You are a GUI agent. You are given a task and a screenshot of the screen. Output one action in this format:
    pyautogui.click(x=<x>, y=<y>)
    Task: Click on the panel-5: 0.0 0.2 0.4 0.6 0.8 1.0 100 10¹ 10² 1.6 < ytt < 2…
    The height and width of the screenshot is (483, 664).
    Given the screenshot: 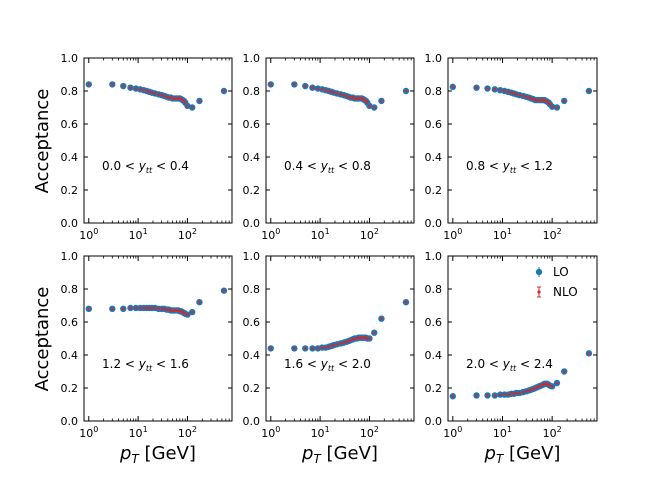 What is the action you would take?
    pyautogui.click(x=329, y=345)
    